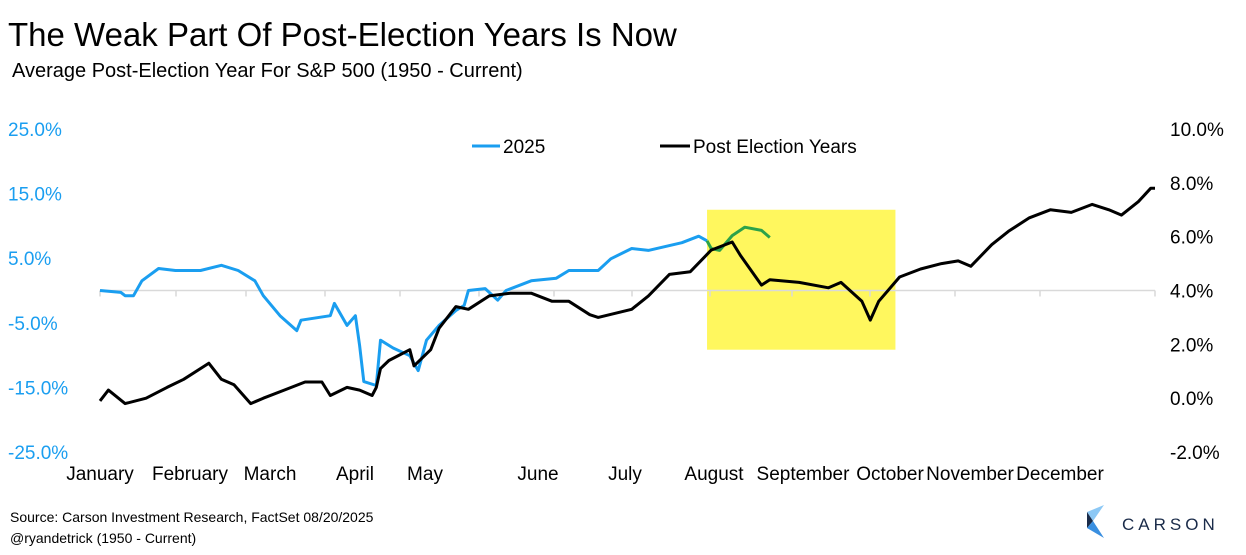  Describe the element at coordinates (38, 453) in the screenshot. I see `left-y-tick-label: -25.0%` at that location.